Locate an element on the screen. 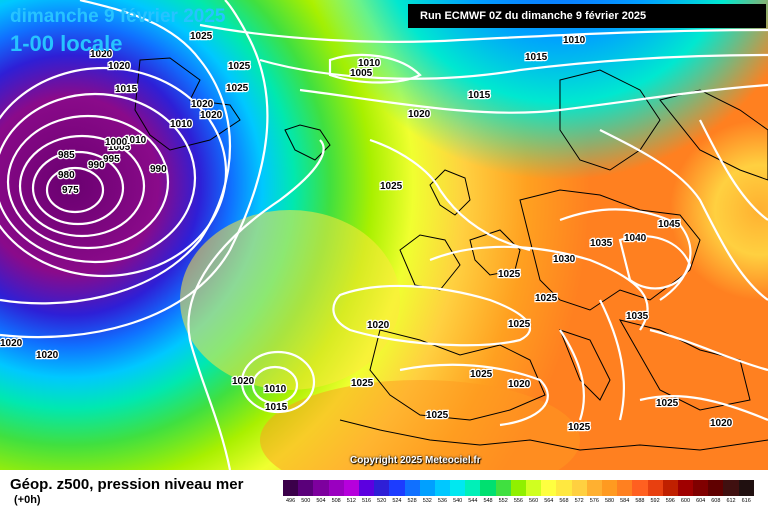 The image size is (768, 512). scale-tick-label: 552 is located at coordinates (503, 501).